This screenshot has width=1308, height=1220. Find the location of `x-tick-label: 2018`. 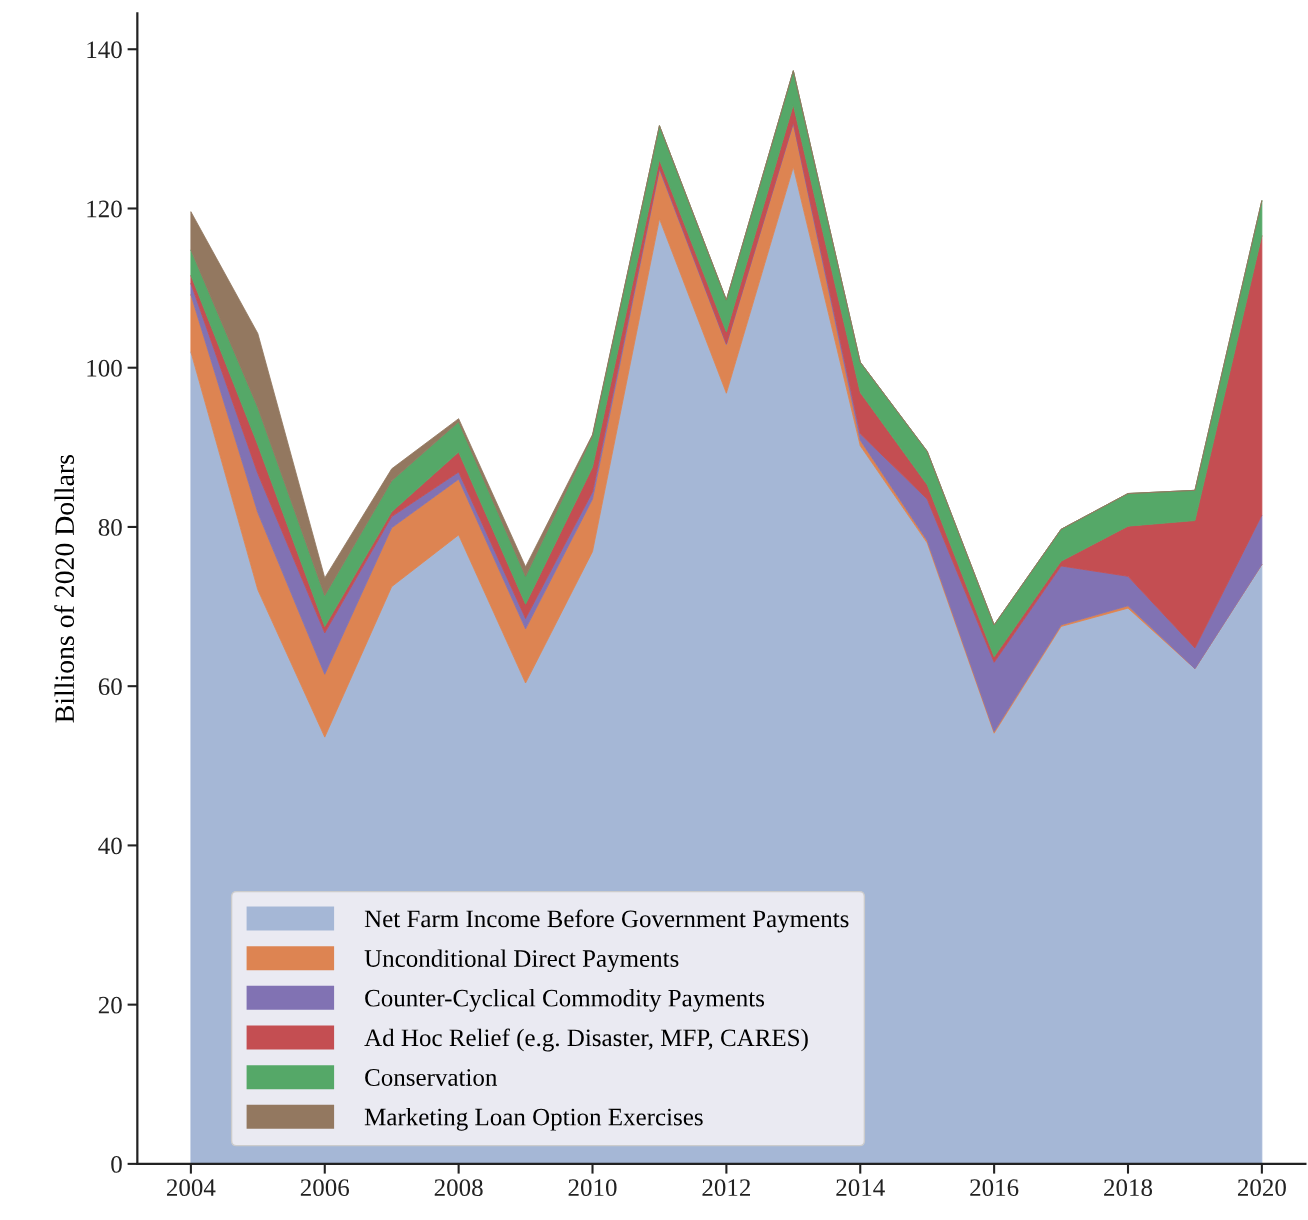

x-tick-label: 2018 is located at coordinates (1128, 1188).